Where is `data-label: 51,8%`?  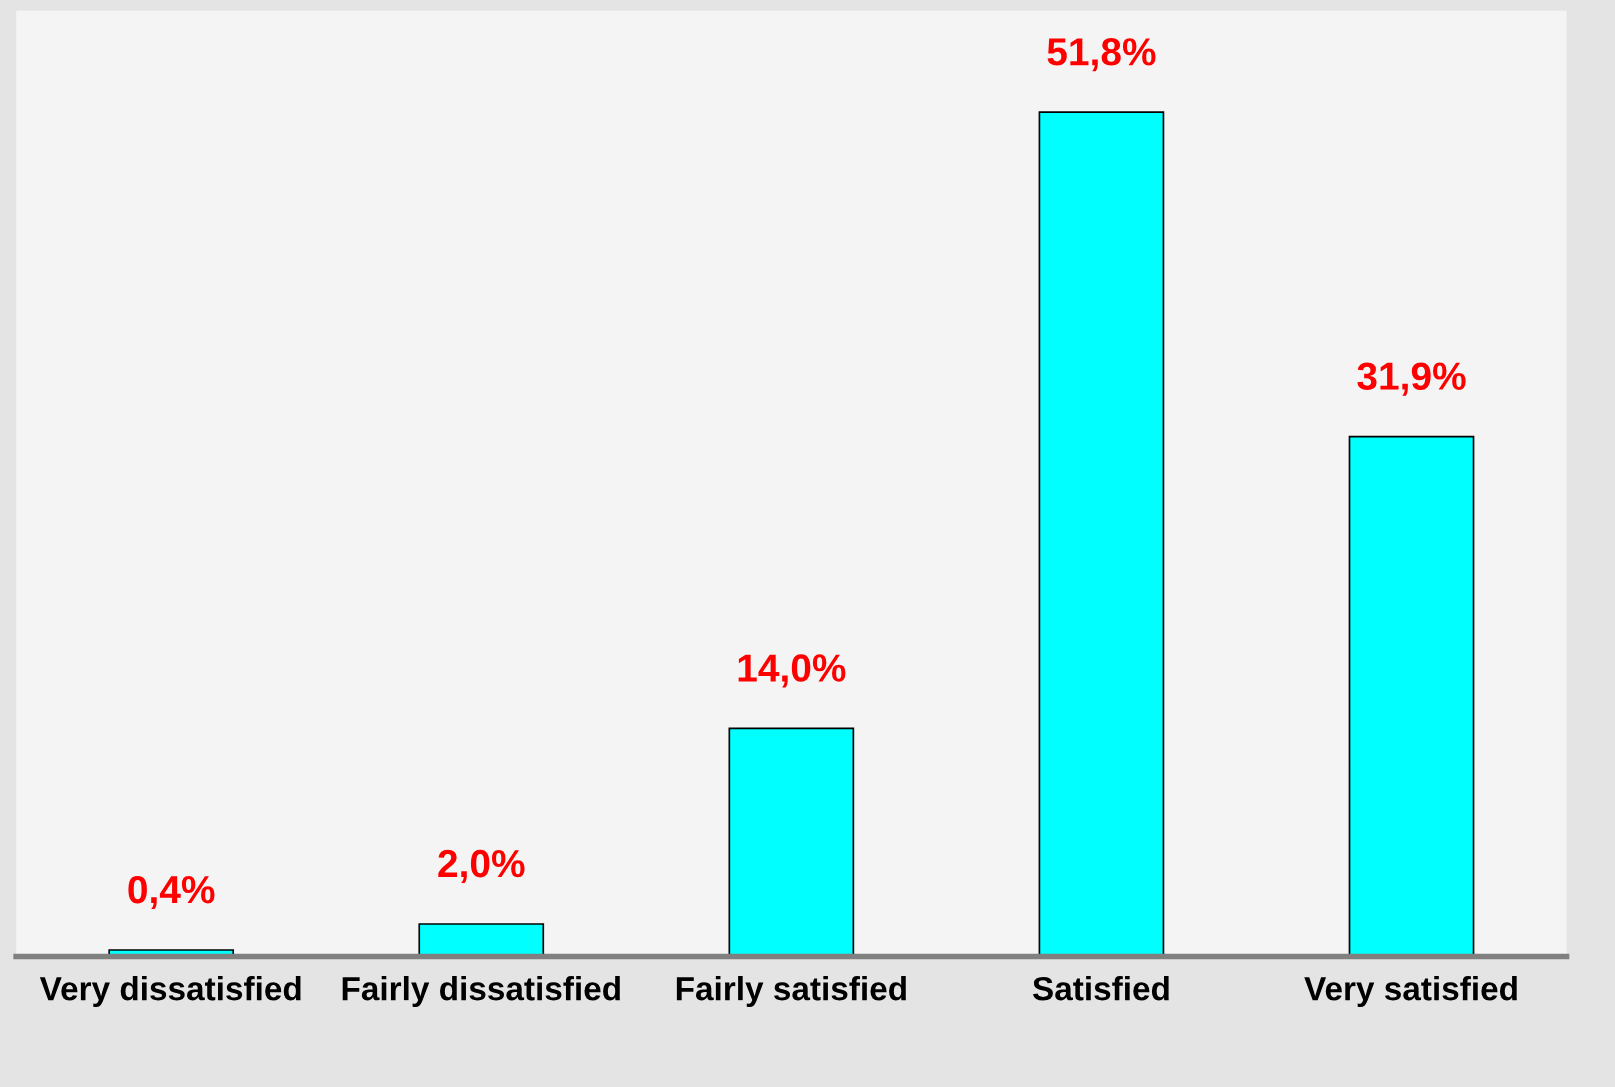 data-label: 51,8% is located at coordinates (1101, 55).